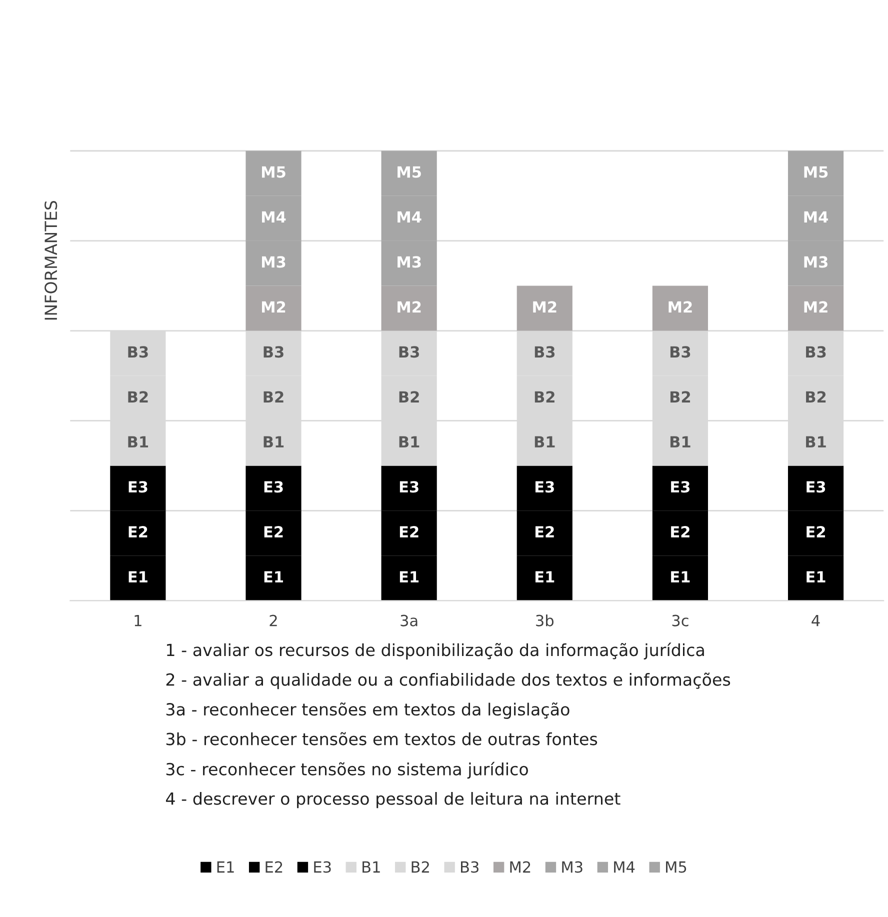 This screenshot has height=917, width=888. What do you see at coordinates (572, 867) in the screenshot?
I see `legend-label: M3` at bounding box center [572, 867].